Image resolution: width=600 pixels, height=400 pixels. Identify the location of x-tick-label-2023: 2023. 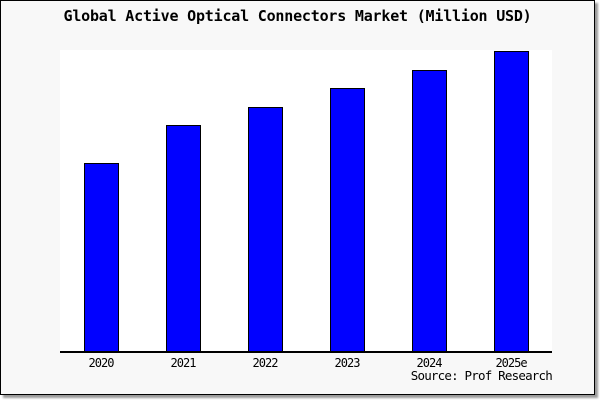
(347, 363).